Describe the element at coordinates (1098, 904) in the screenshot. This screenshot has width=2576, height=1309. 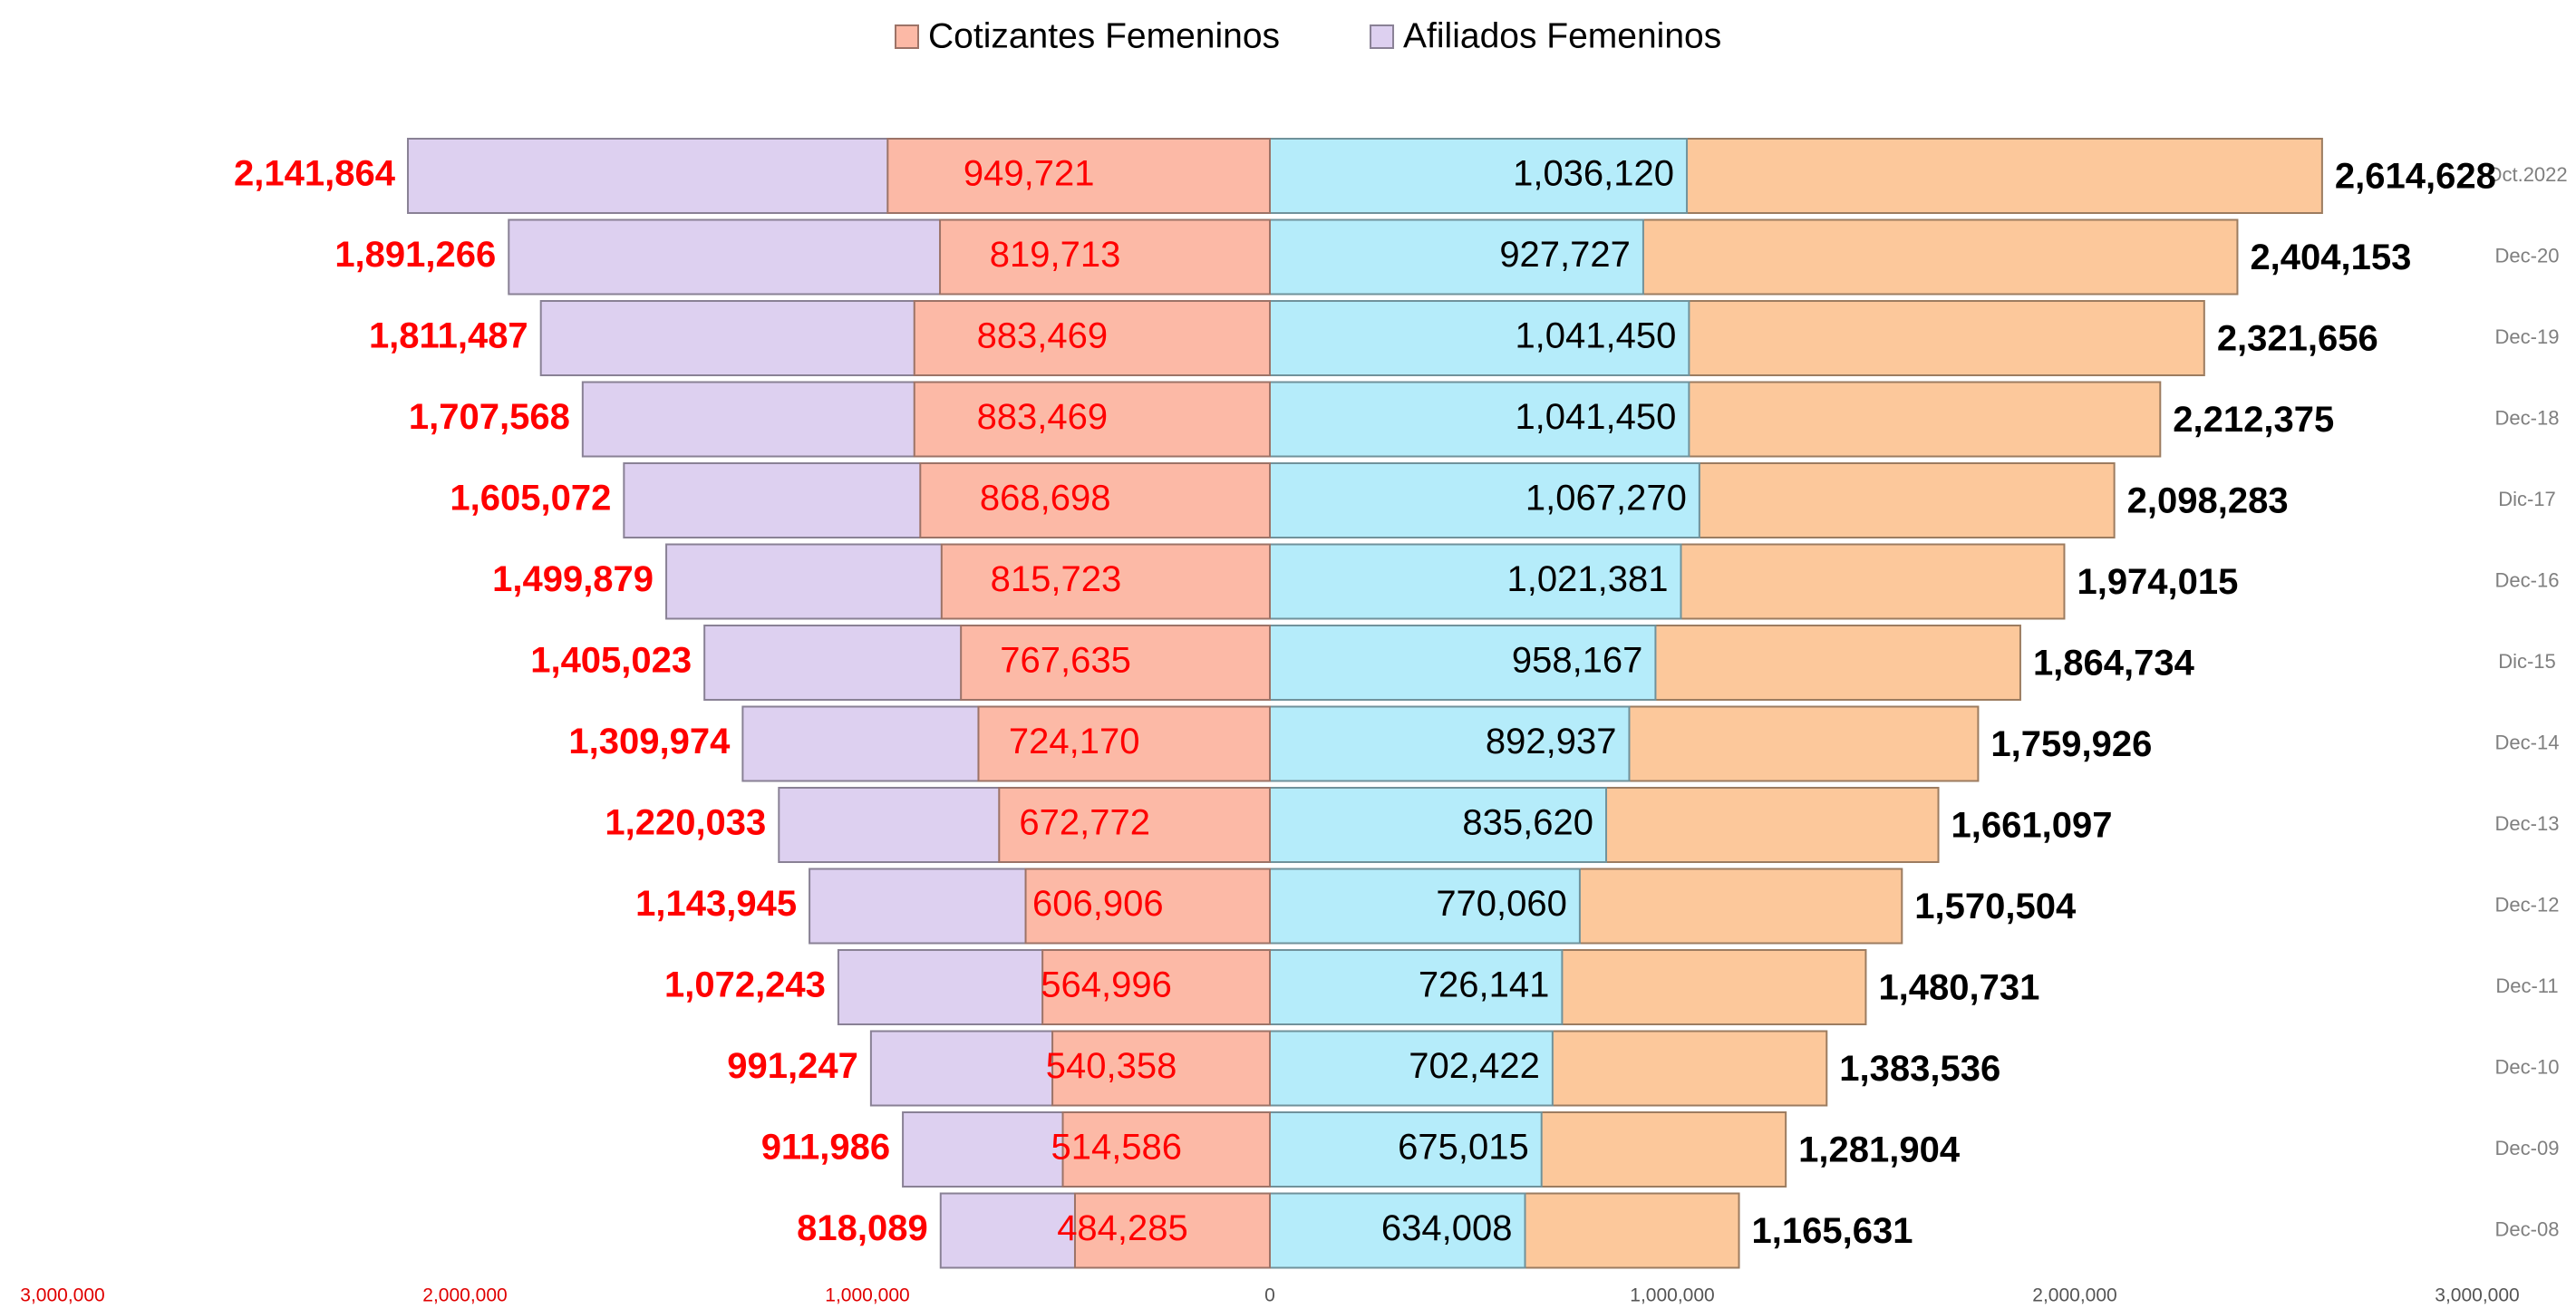
I see `value-label: 606,906` at that location.